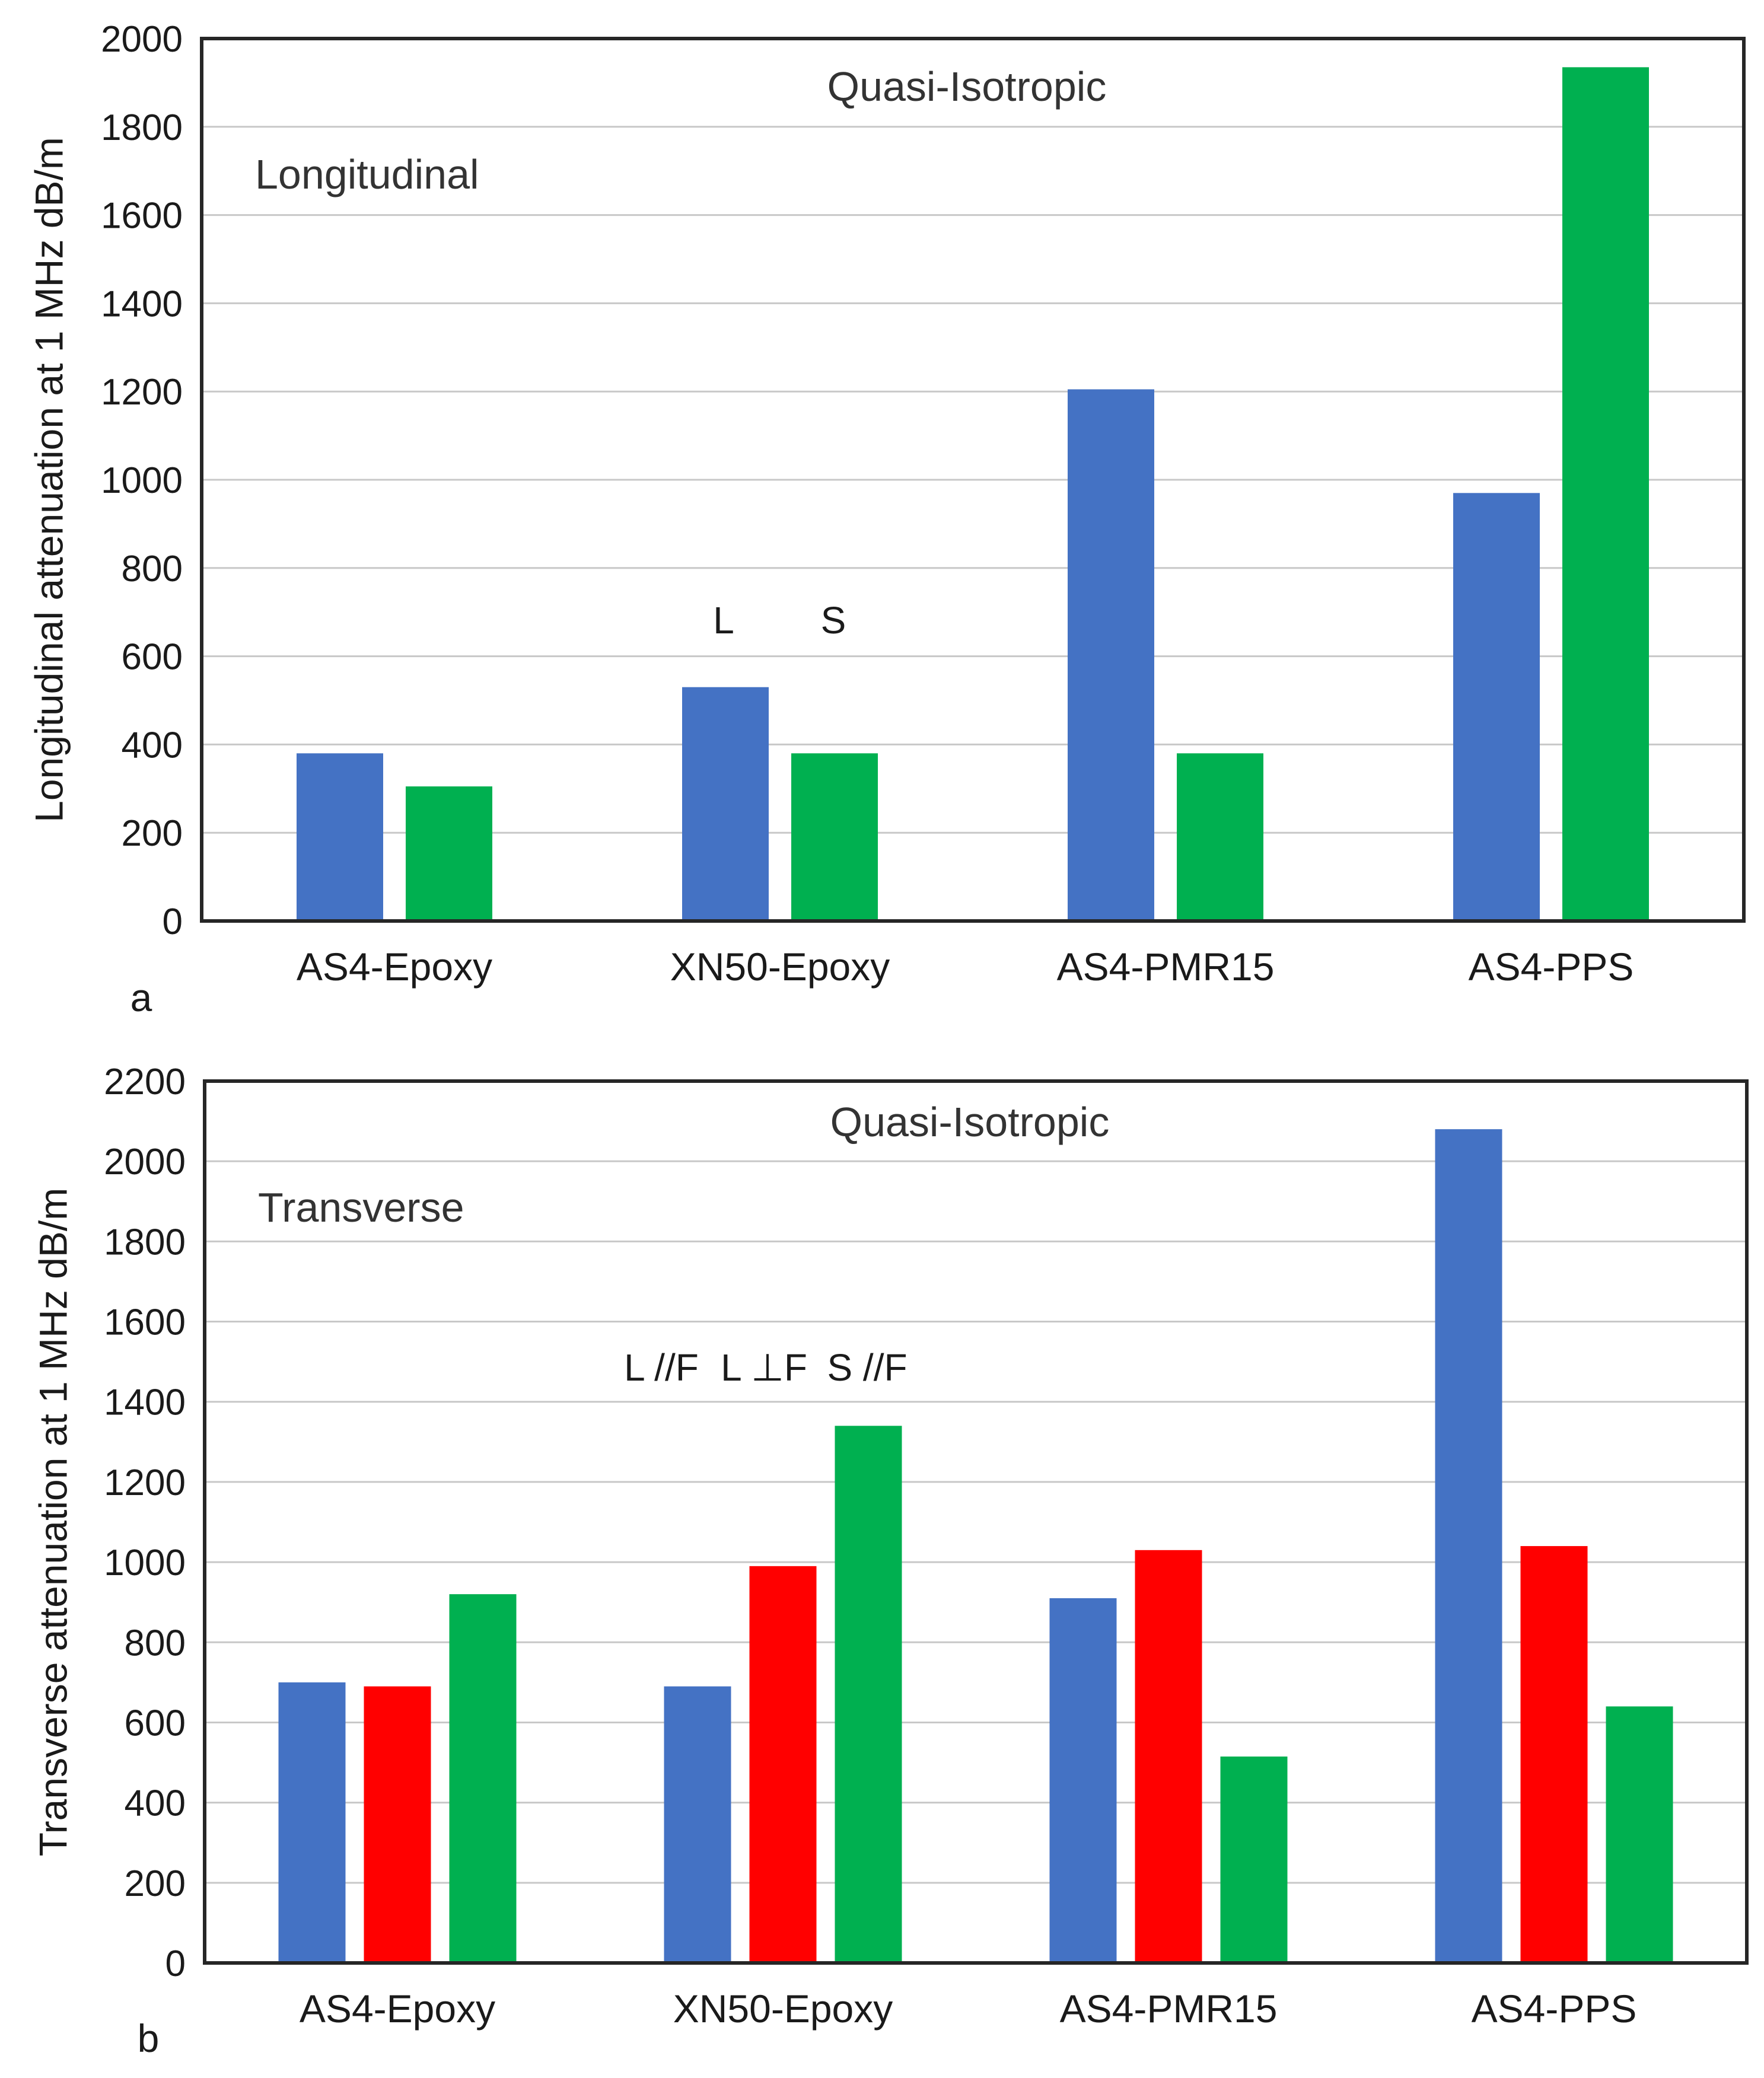 This screenshot has width=1764, height=2078. I want to click on y-axis-title: Longitudinal attenuation at 1 MHz dB/m, so click(49, 480).